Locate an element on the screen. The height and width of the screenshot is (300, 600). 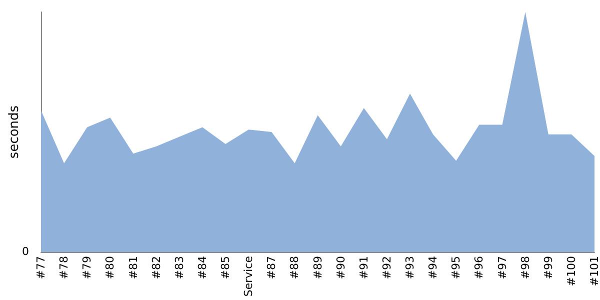
x-tick-label: #101 is located at coordinates (594, 271).